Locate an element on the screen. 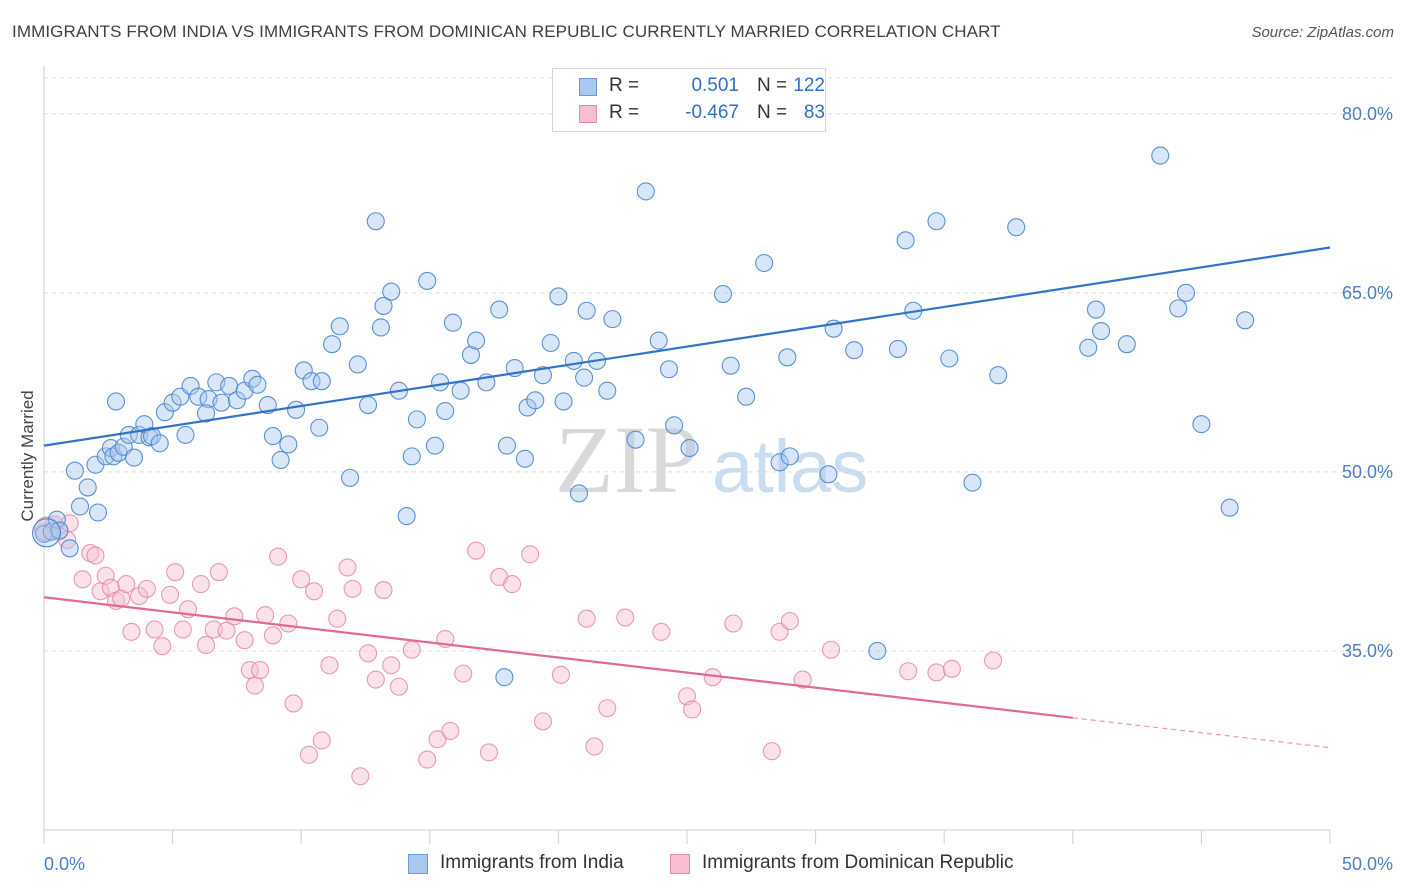 The image size is (1406, 892). zipatlas-watermark: ZIP atlas is located at coordinates (711, 459).